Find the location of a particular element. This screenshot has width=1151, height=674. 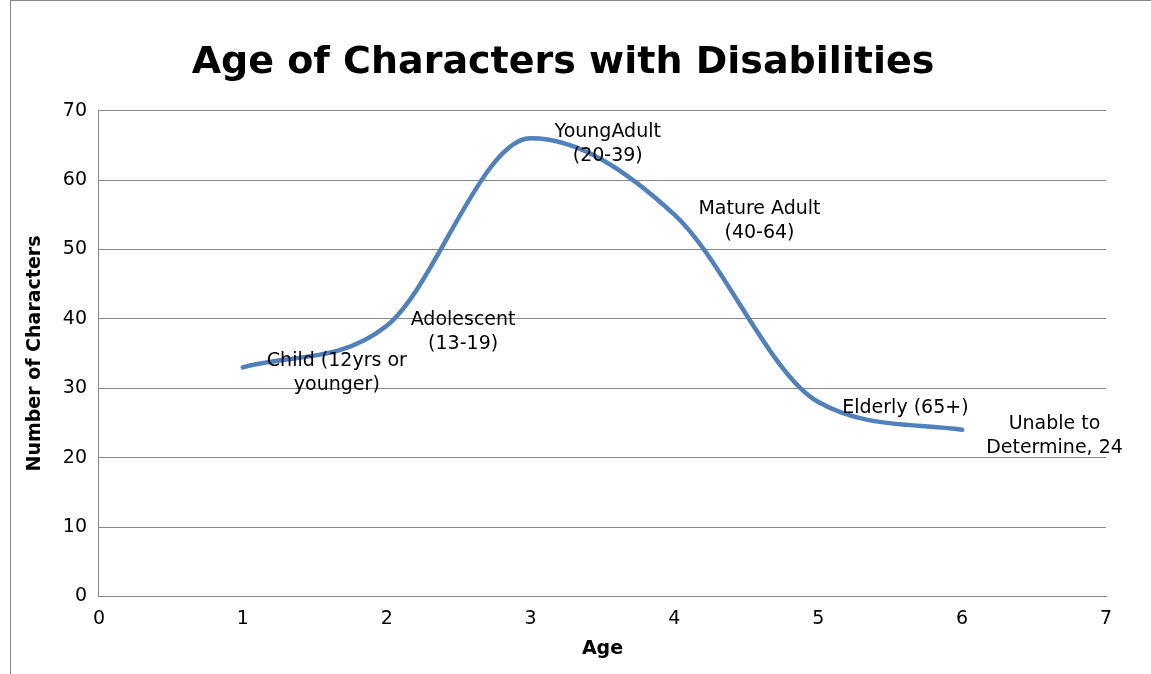

y-axis-title: Number of Characters is located at coordinates (33, 353).